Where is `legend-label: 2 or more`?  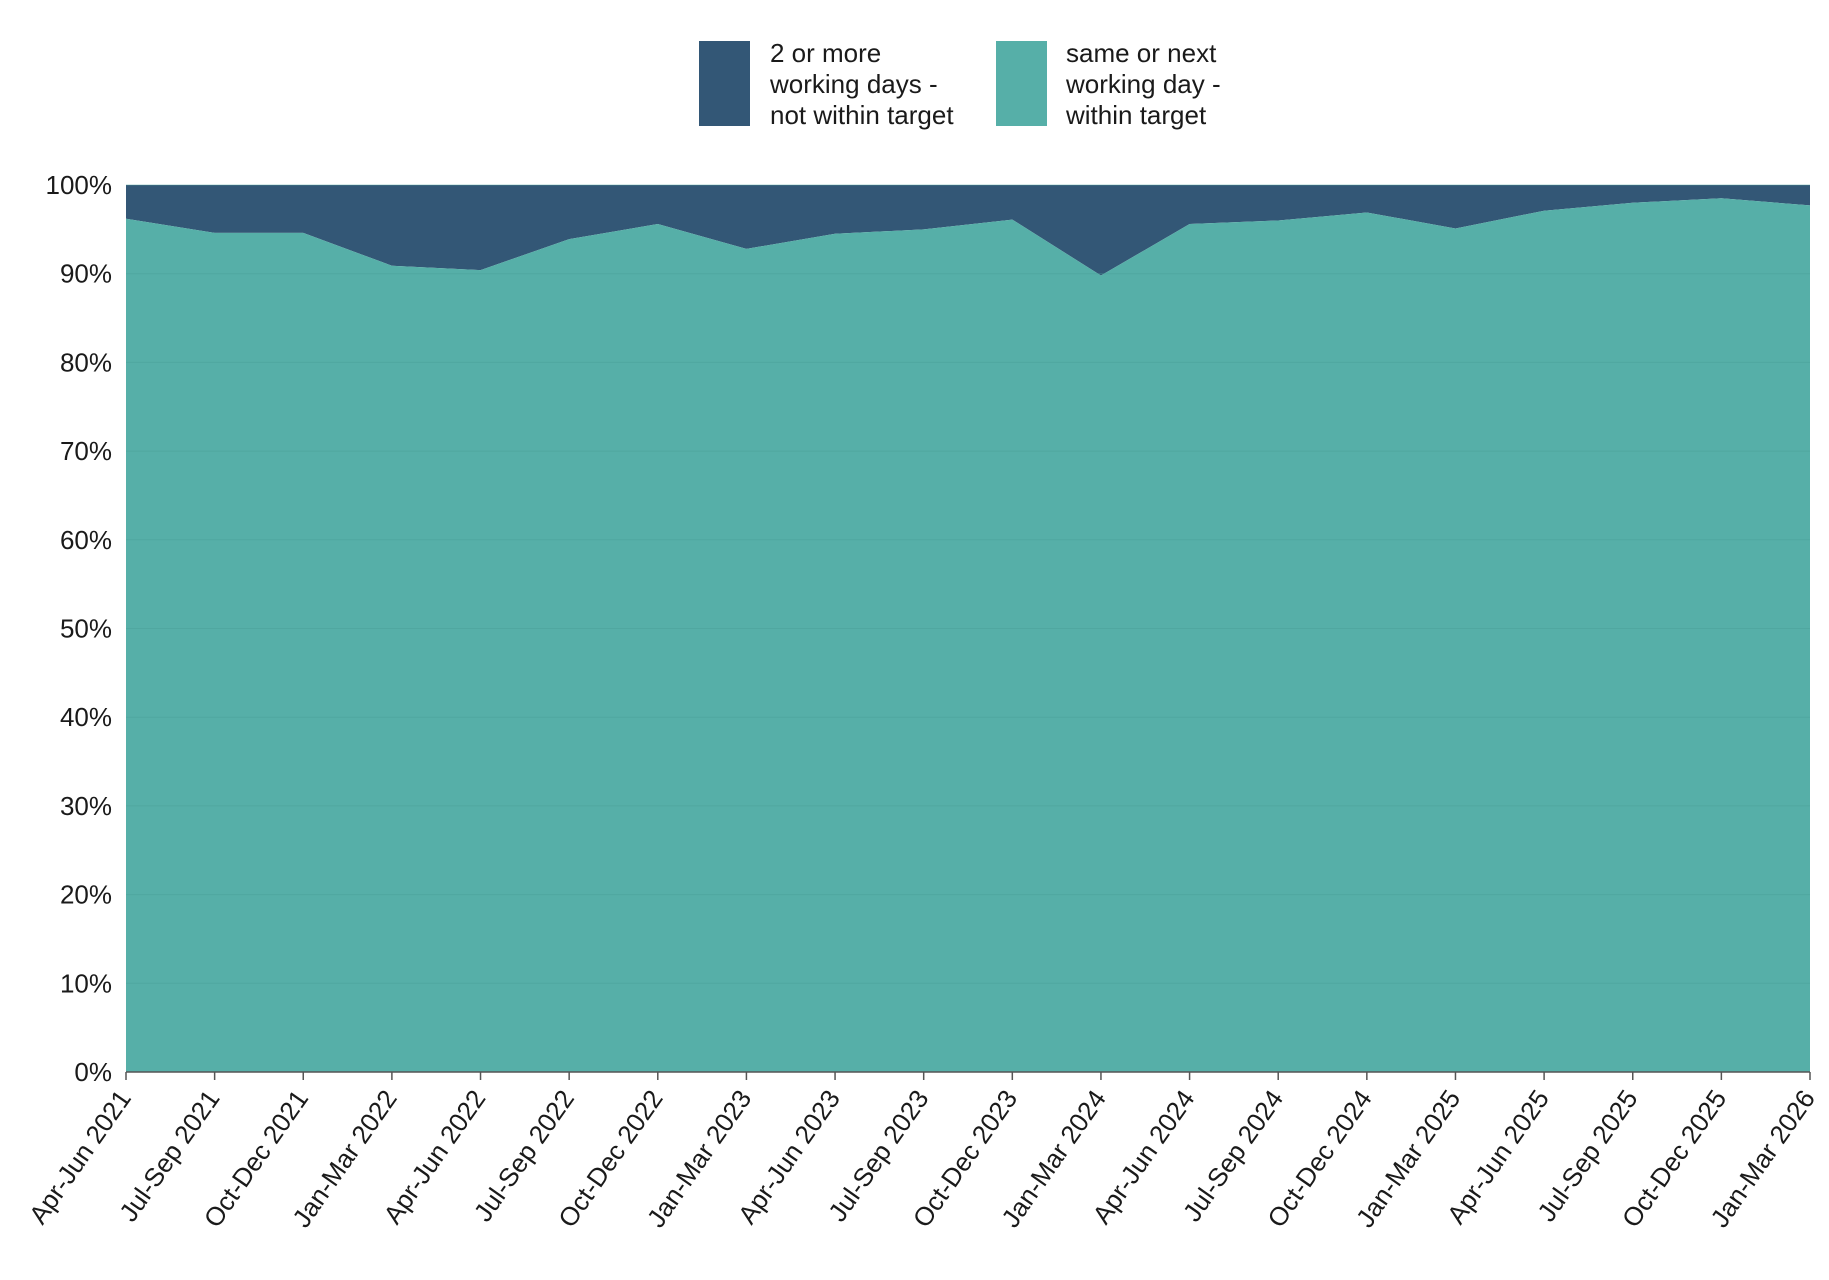
legend-label: 2 or more is located at coordinates (825, 53).